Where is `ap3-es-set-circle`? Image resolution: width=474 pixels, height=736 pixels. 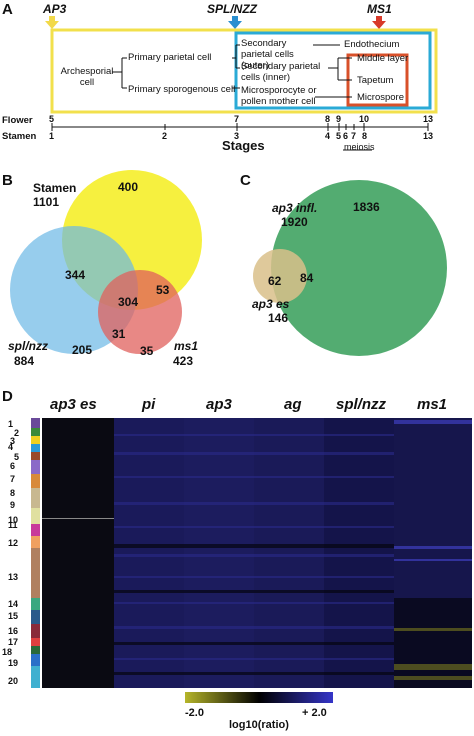
ap3-es-set-circle is located at coordinates (280, 276).